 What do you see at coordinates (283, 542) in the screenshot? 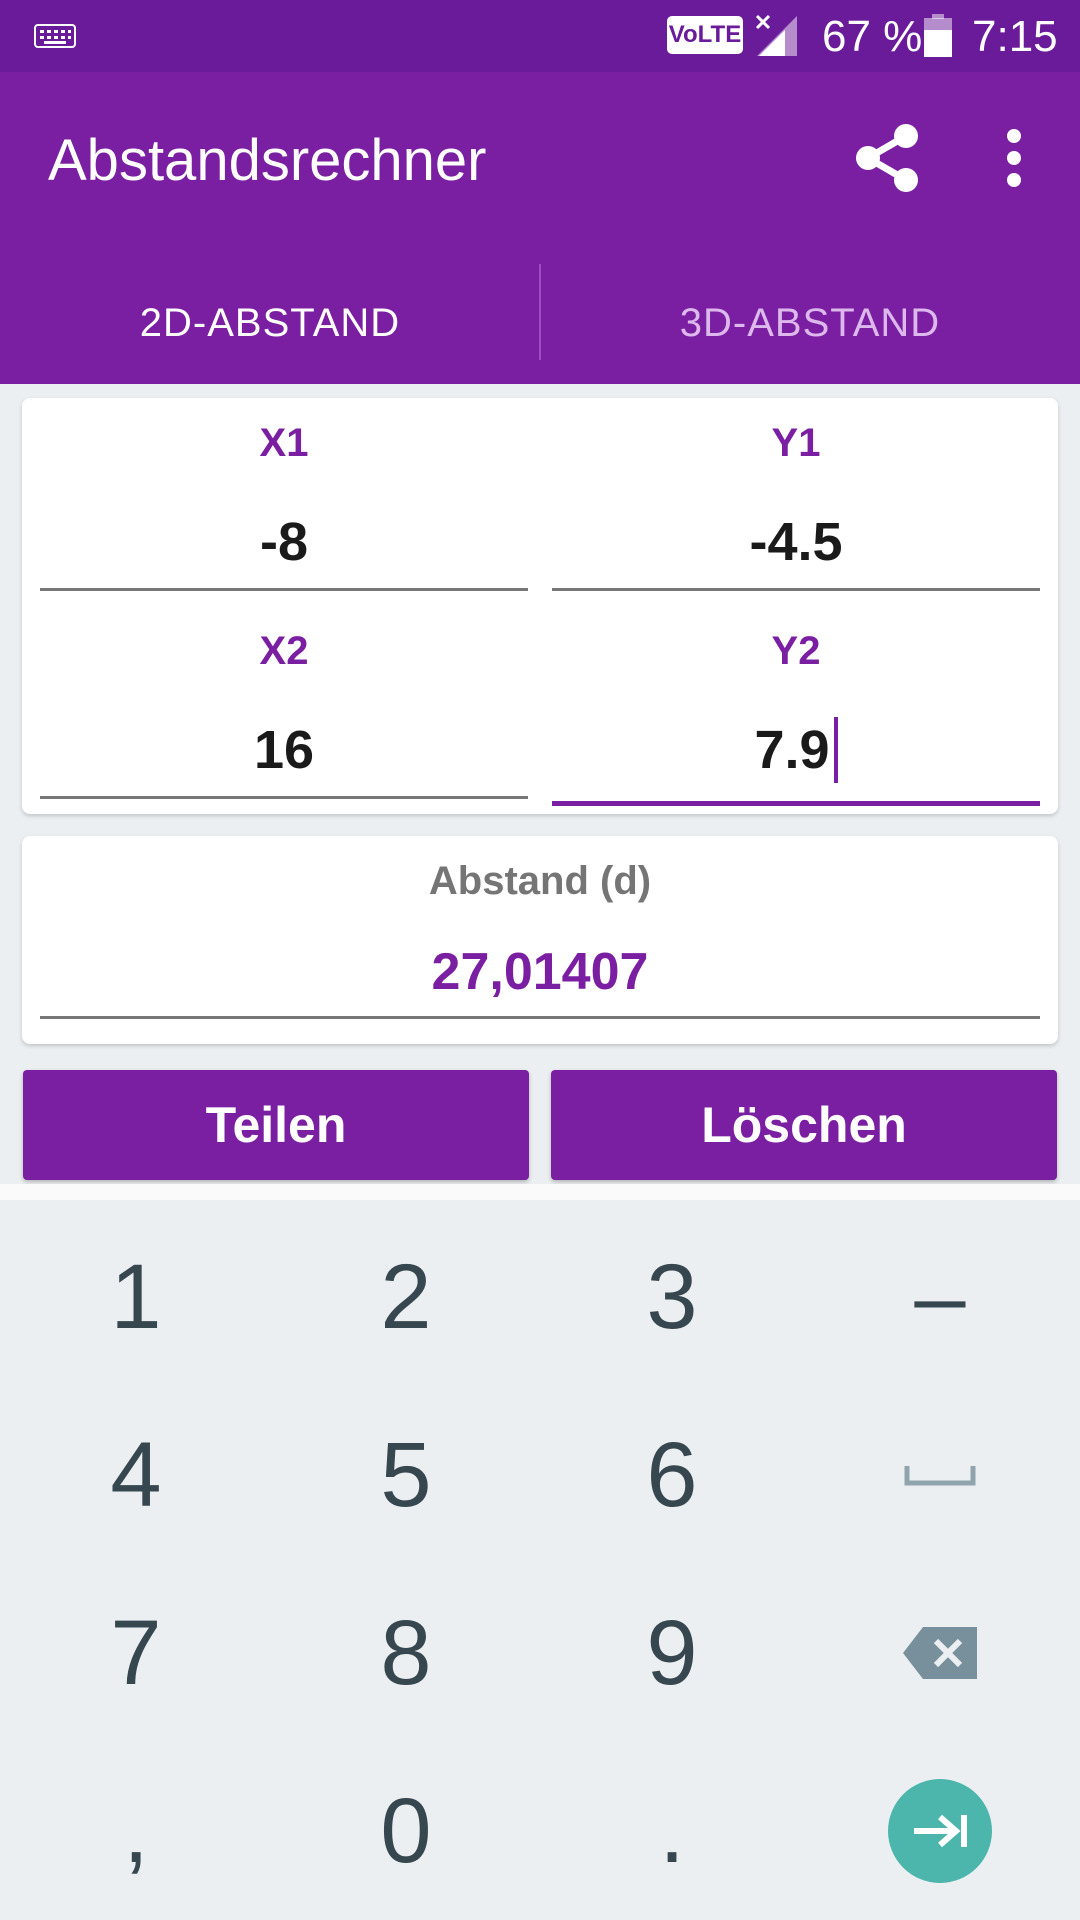
I see `x1-input: -8` at bounding box center [283, 542].